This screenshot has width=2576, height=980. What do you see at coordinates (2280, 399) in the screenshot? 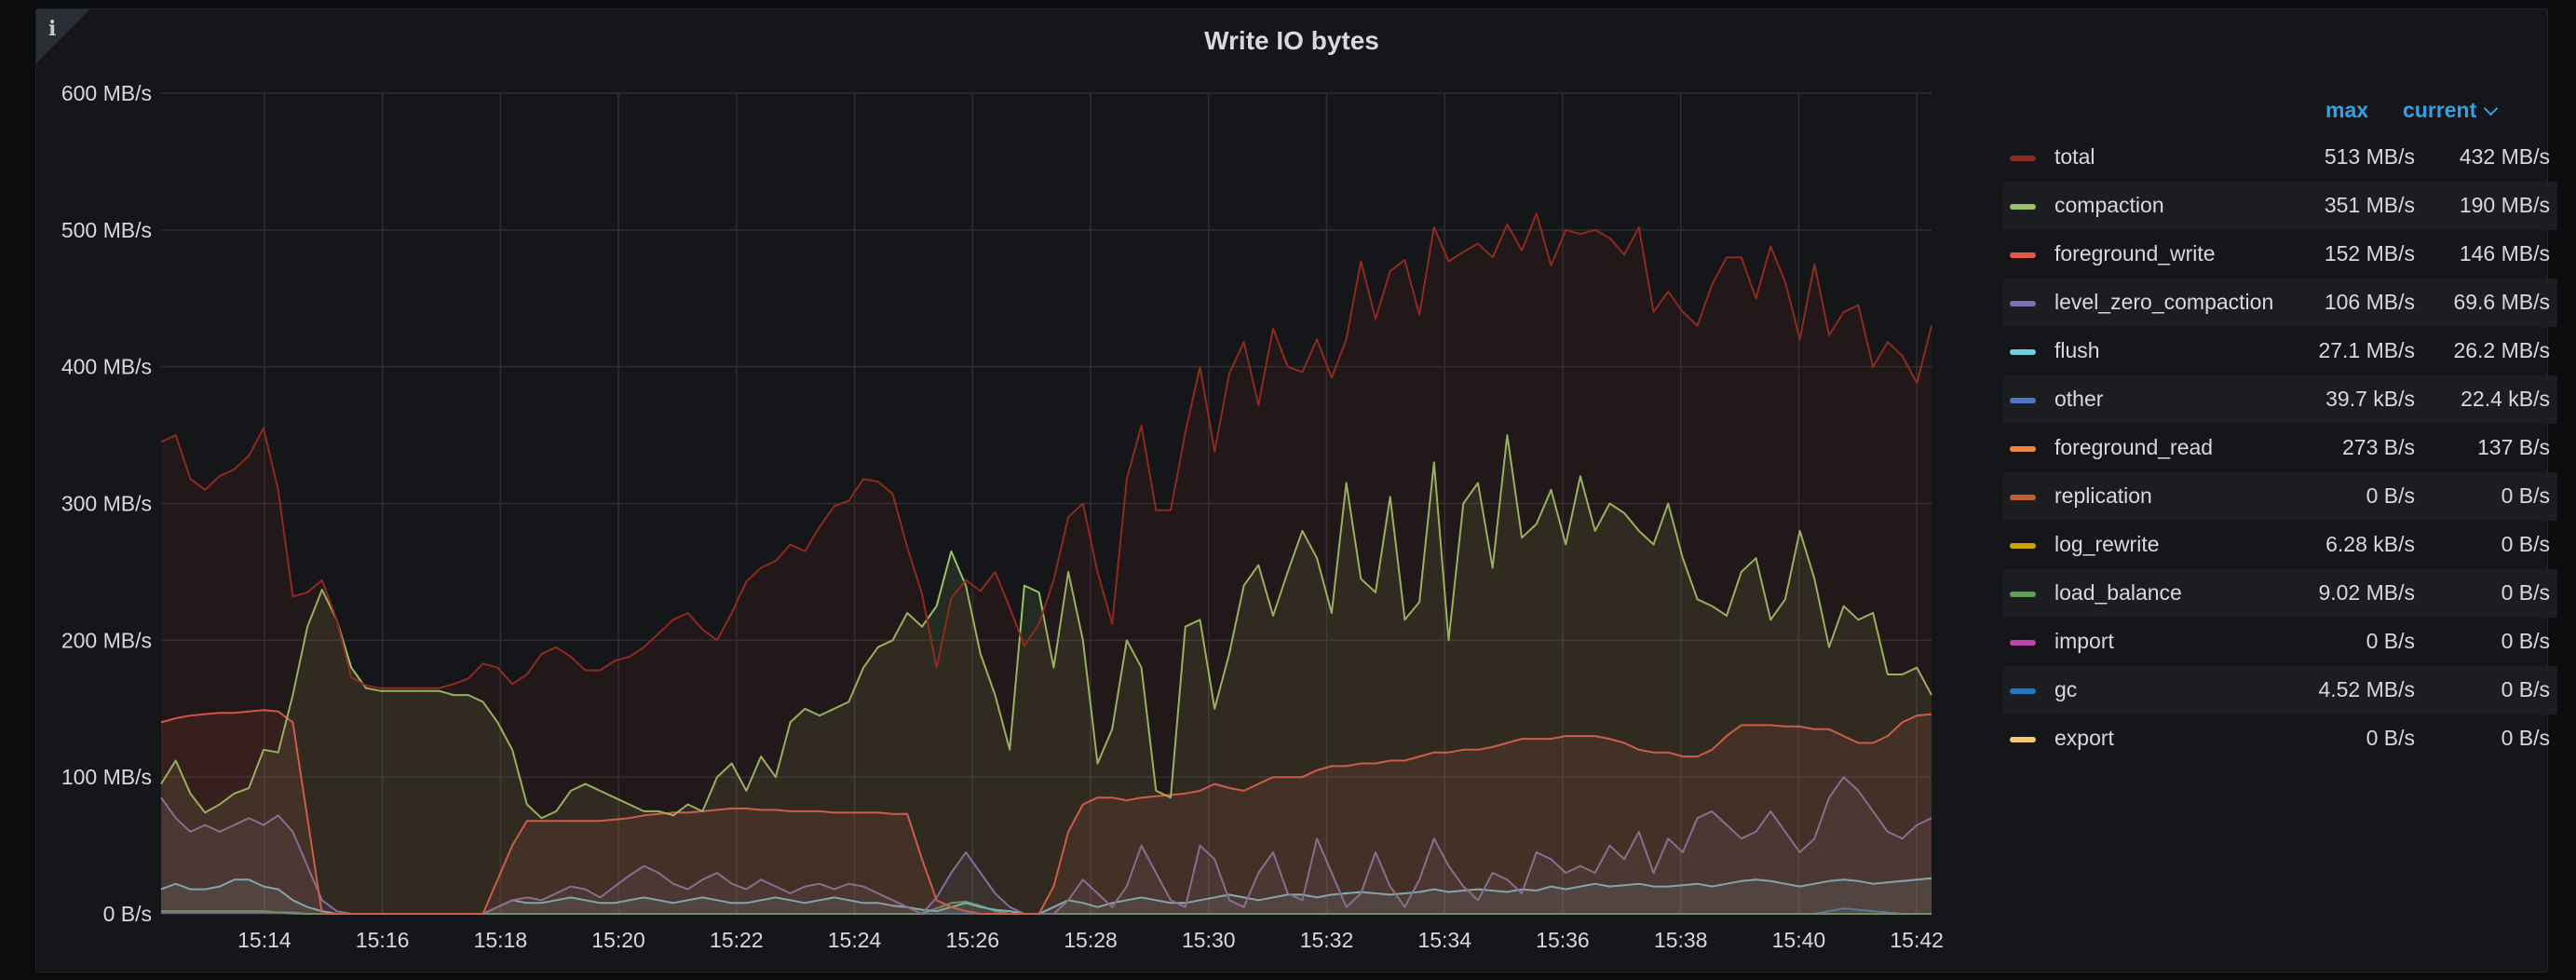
I see `legend-item-other: other 39.7 kB/s 22.4 kB/s` at bounding box center [2280, 399].